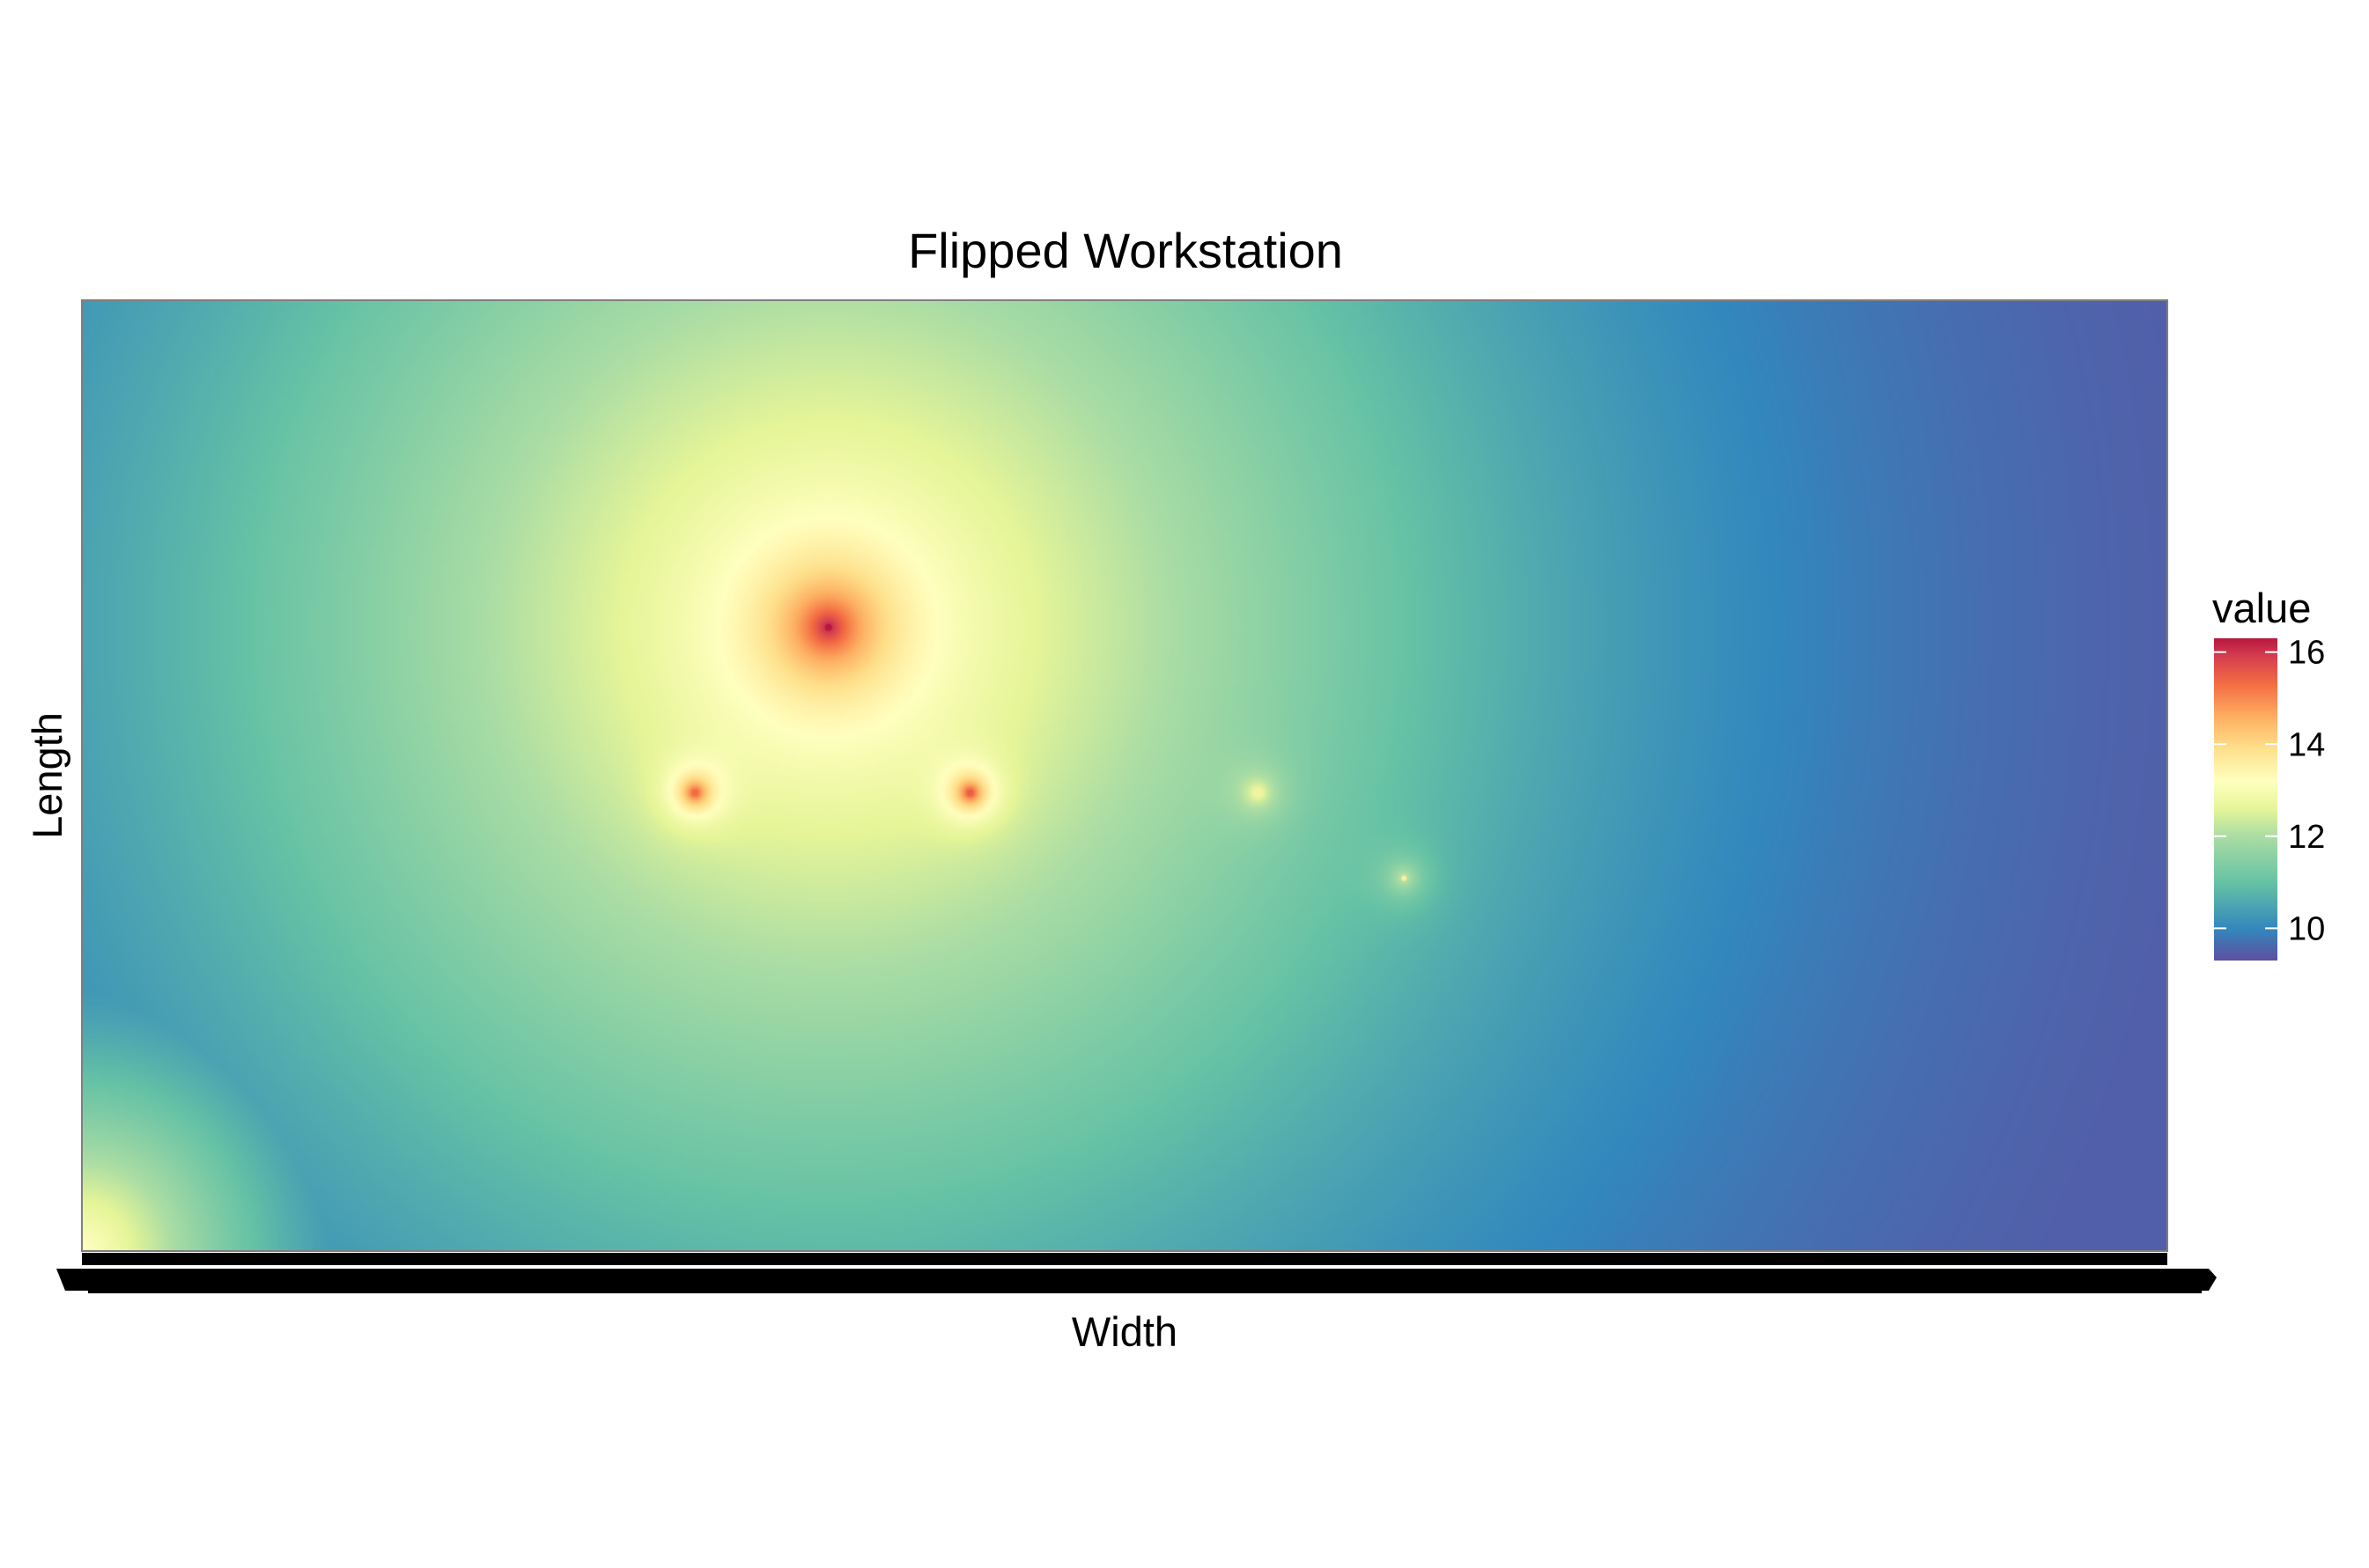 The image size is (2369, 1568). What do you see at coordinates (2306, 838) in the screenshot?
I see `legend-tick-label: 12` at bounding box center [2306, 838].